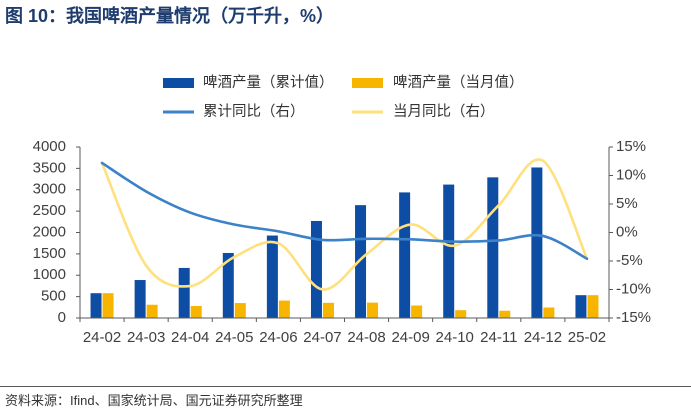  What do you see at coordinates (633, 288) in the screenshot?
I see `right-y-tick-label: -10%` at bounding box center [633, 288].